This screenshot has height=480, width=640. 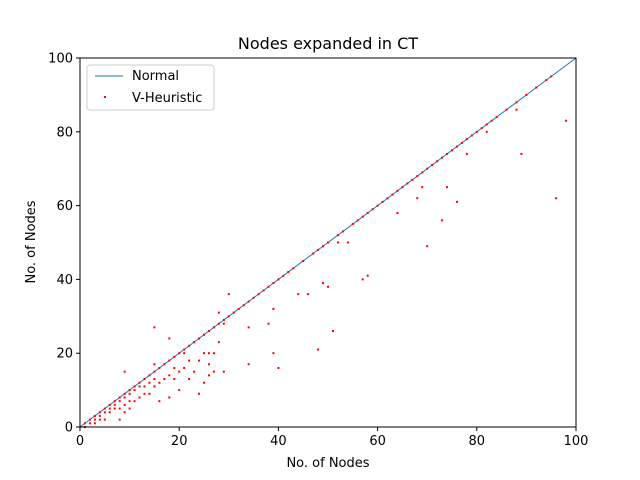 I want to click on x-tick-label: 80, so click(x=477, y=441).